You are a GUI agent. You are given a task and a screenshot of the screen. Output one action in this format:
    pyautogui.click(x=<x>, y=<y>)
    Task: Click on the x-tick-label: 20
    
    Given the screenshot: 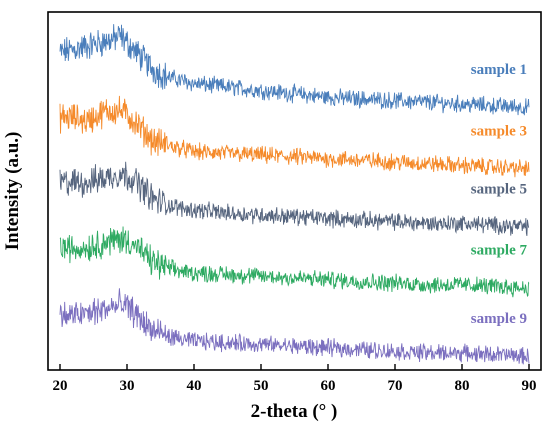 What is the action you would take?
    pyautogui.click(x=60, y=386)
    